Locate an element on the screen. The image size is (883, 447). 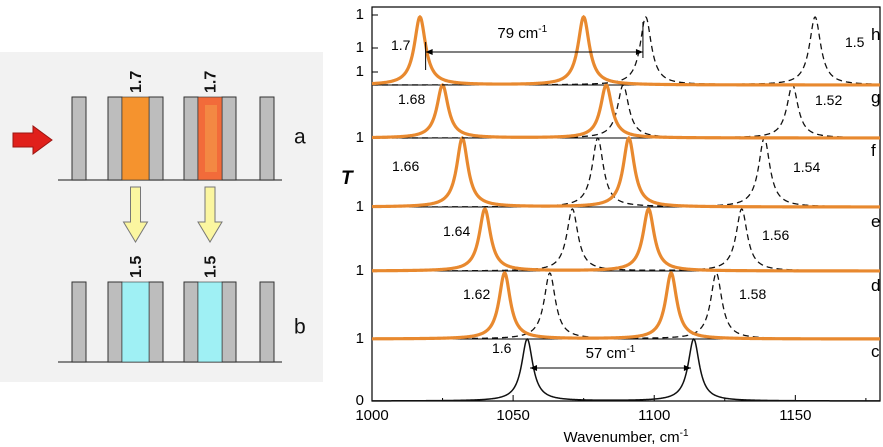
panel-letter: g is located at coordinates (875, 97).